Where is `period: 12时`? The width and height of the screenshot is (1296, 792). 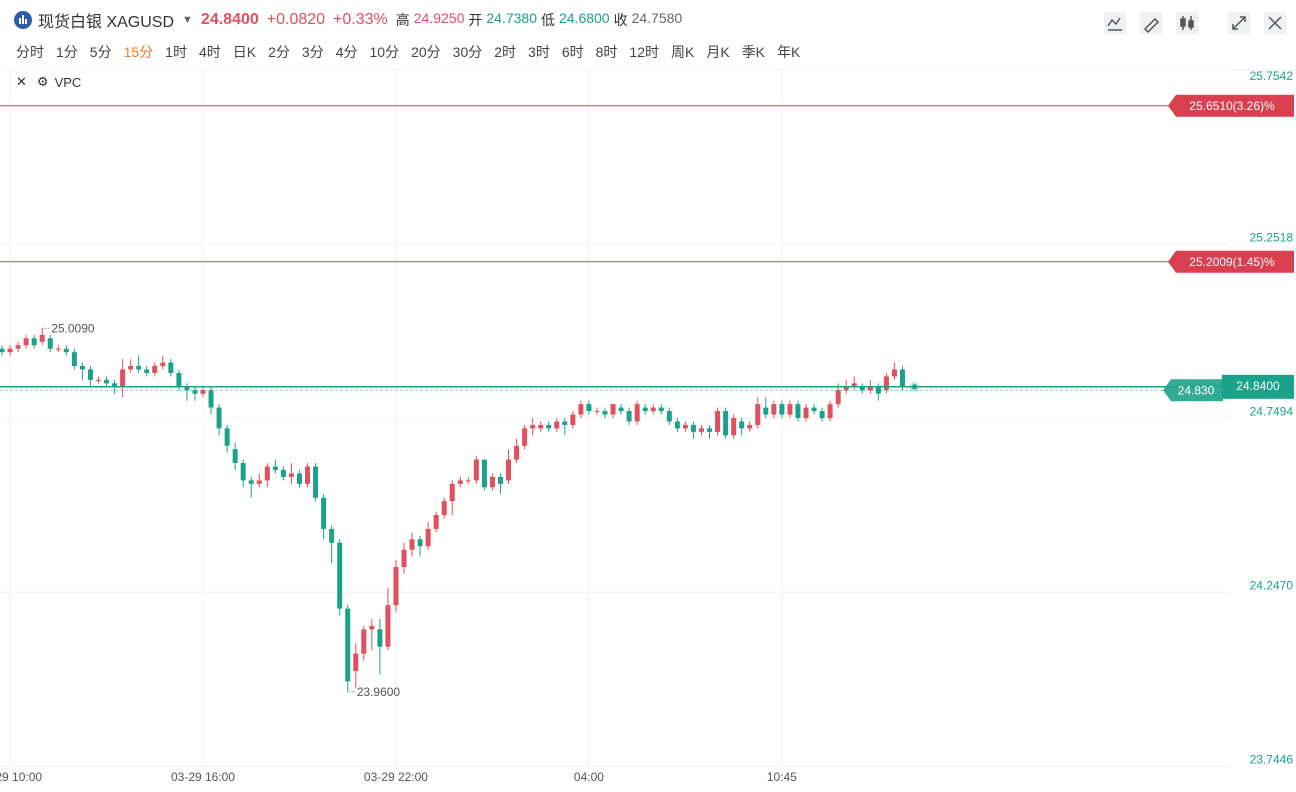
period: 12时 is located at coordinates (644, 52).